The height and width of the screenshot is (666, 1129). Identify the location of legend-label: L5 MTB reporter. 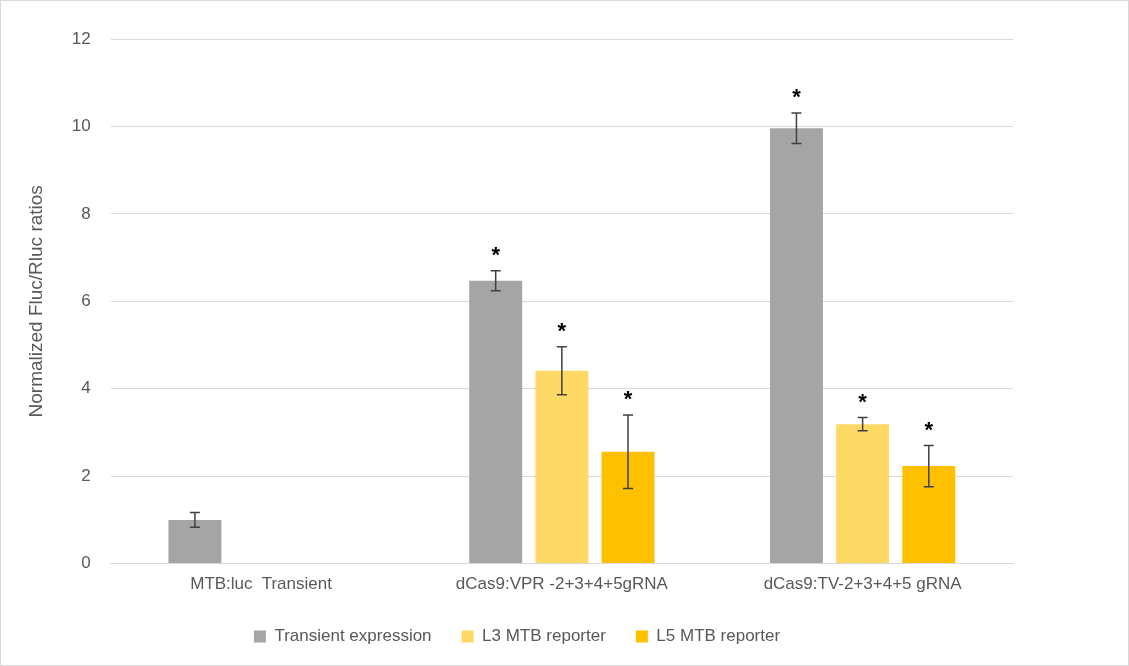
(718, 636).